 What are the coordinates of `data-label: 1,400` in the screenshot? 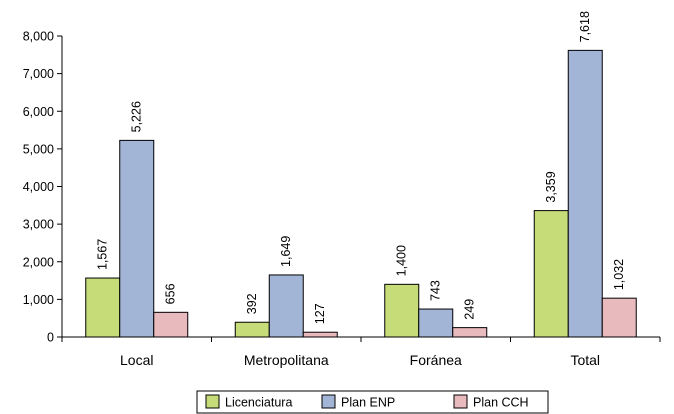 It's located at (402, 260).